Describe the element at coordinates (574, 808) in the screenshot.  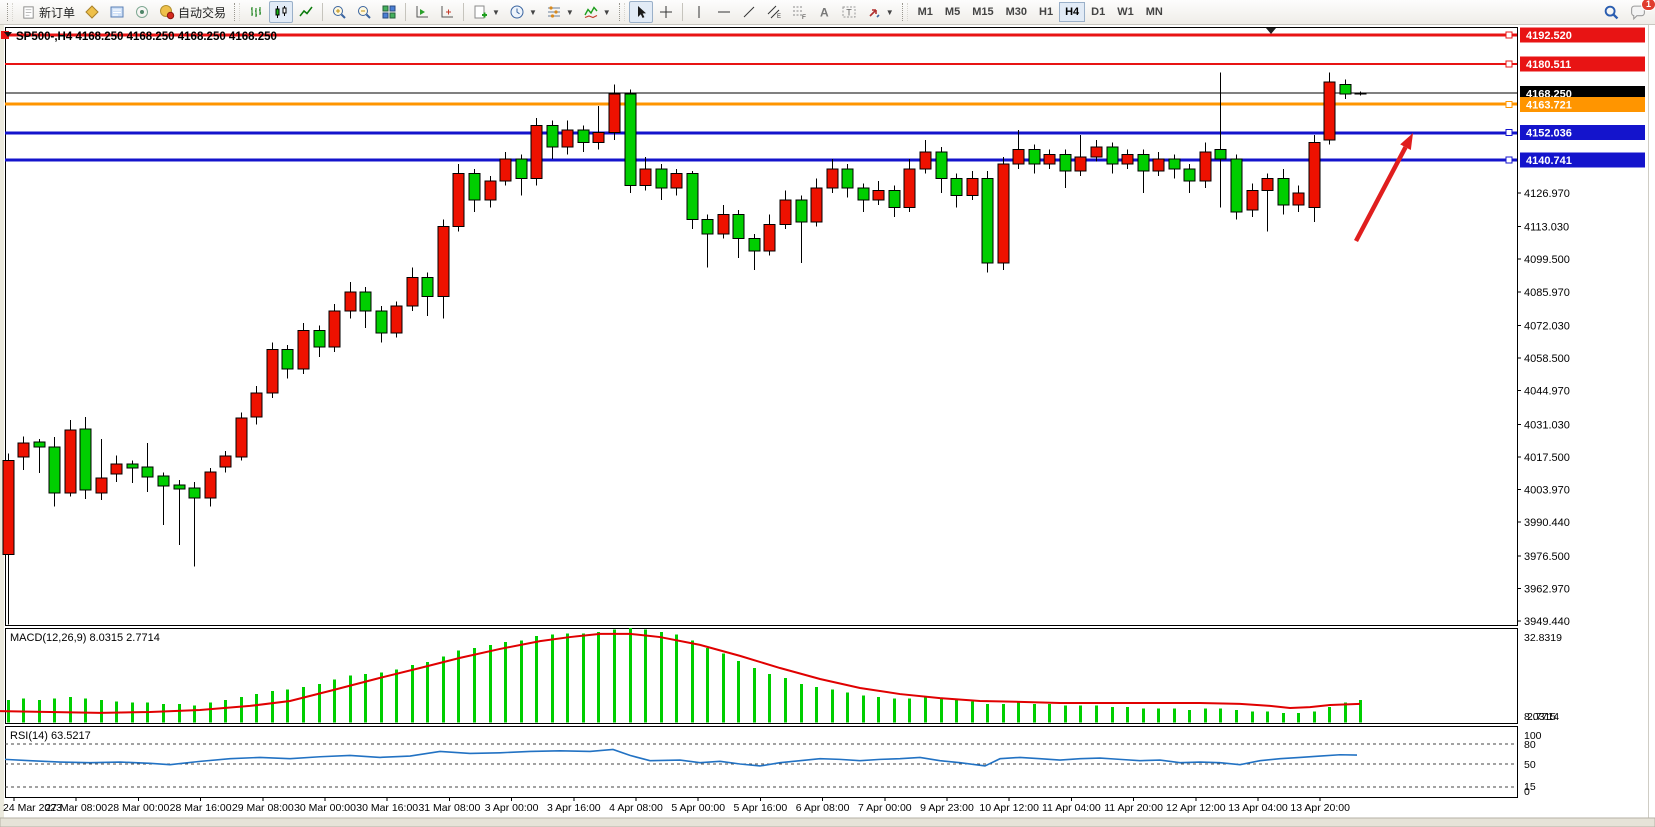
I see `time-tick-label: 3 Apr 16:00` at that location.